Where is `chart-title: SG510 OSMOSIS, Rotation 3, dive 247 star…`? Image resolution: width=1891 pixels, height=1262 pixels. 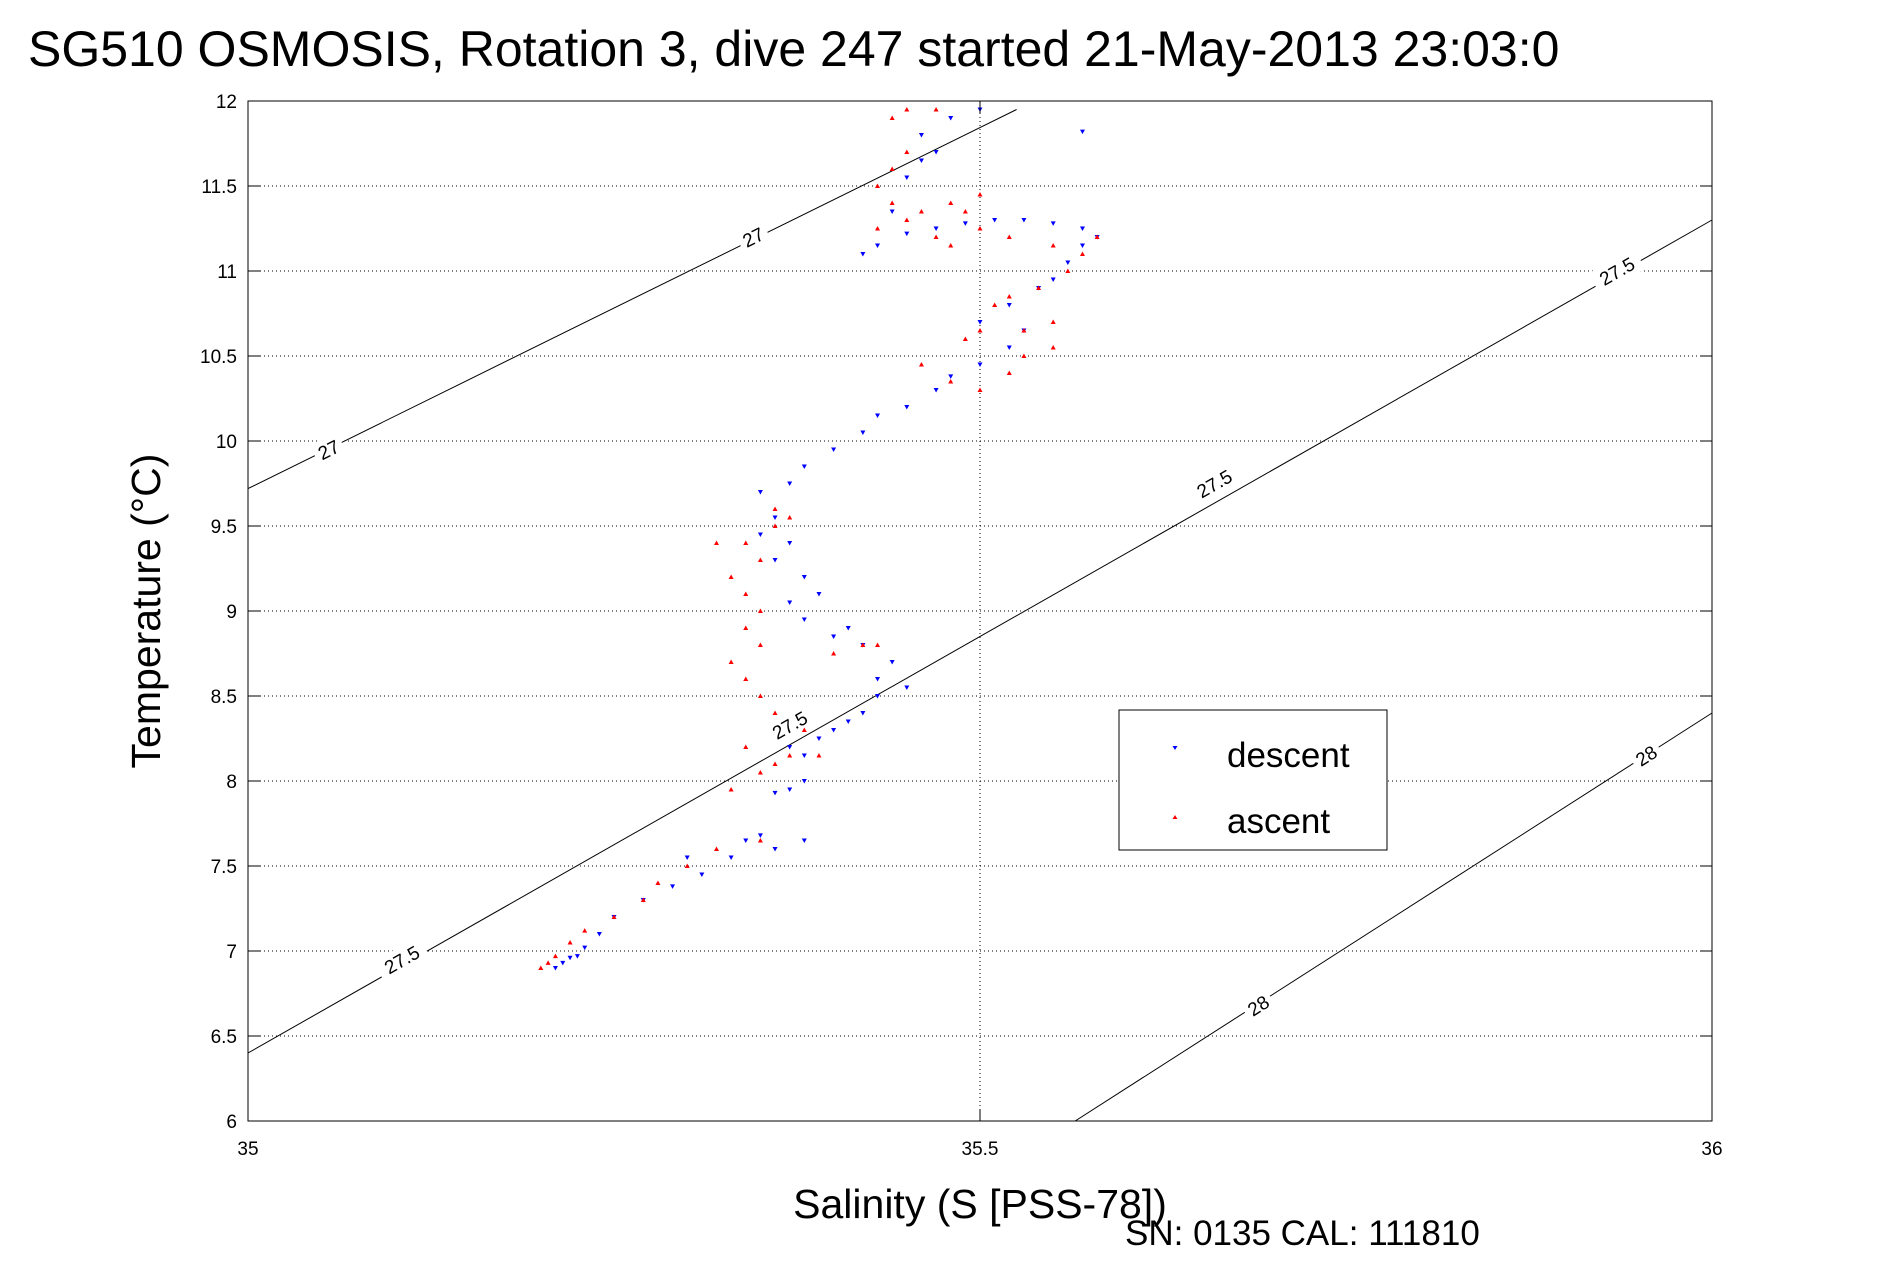
chart-title: SG510 OSMOSIS, Rotation 3, dive 247 star… is located at coordinates (793, 49).